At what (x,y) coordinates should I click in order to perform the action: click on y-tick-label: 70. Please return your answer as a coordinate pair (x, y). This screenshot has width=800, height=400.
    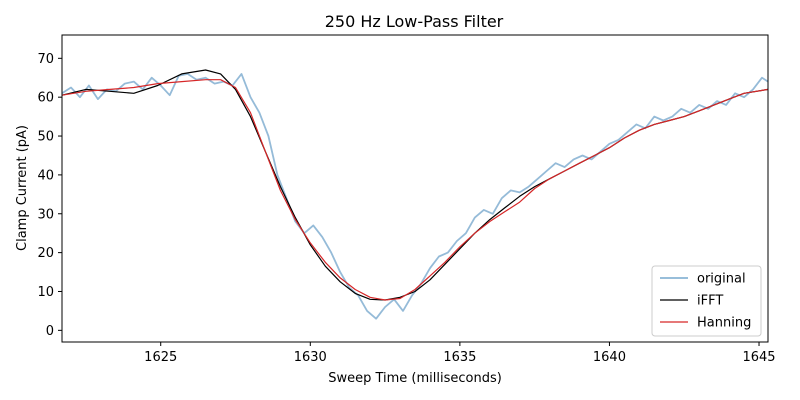
    Looking at the image, I should click on (45, 59).